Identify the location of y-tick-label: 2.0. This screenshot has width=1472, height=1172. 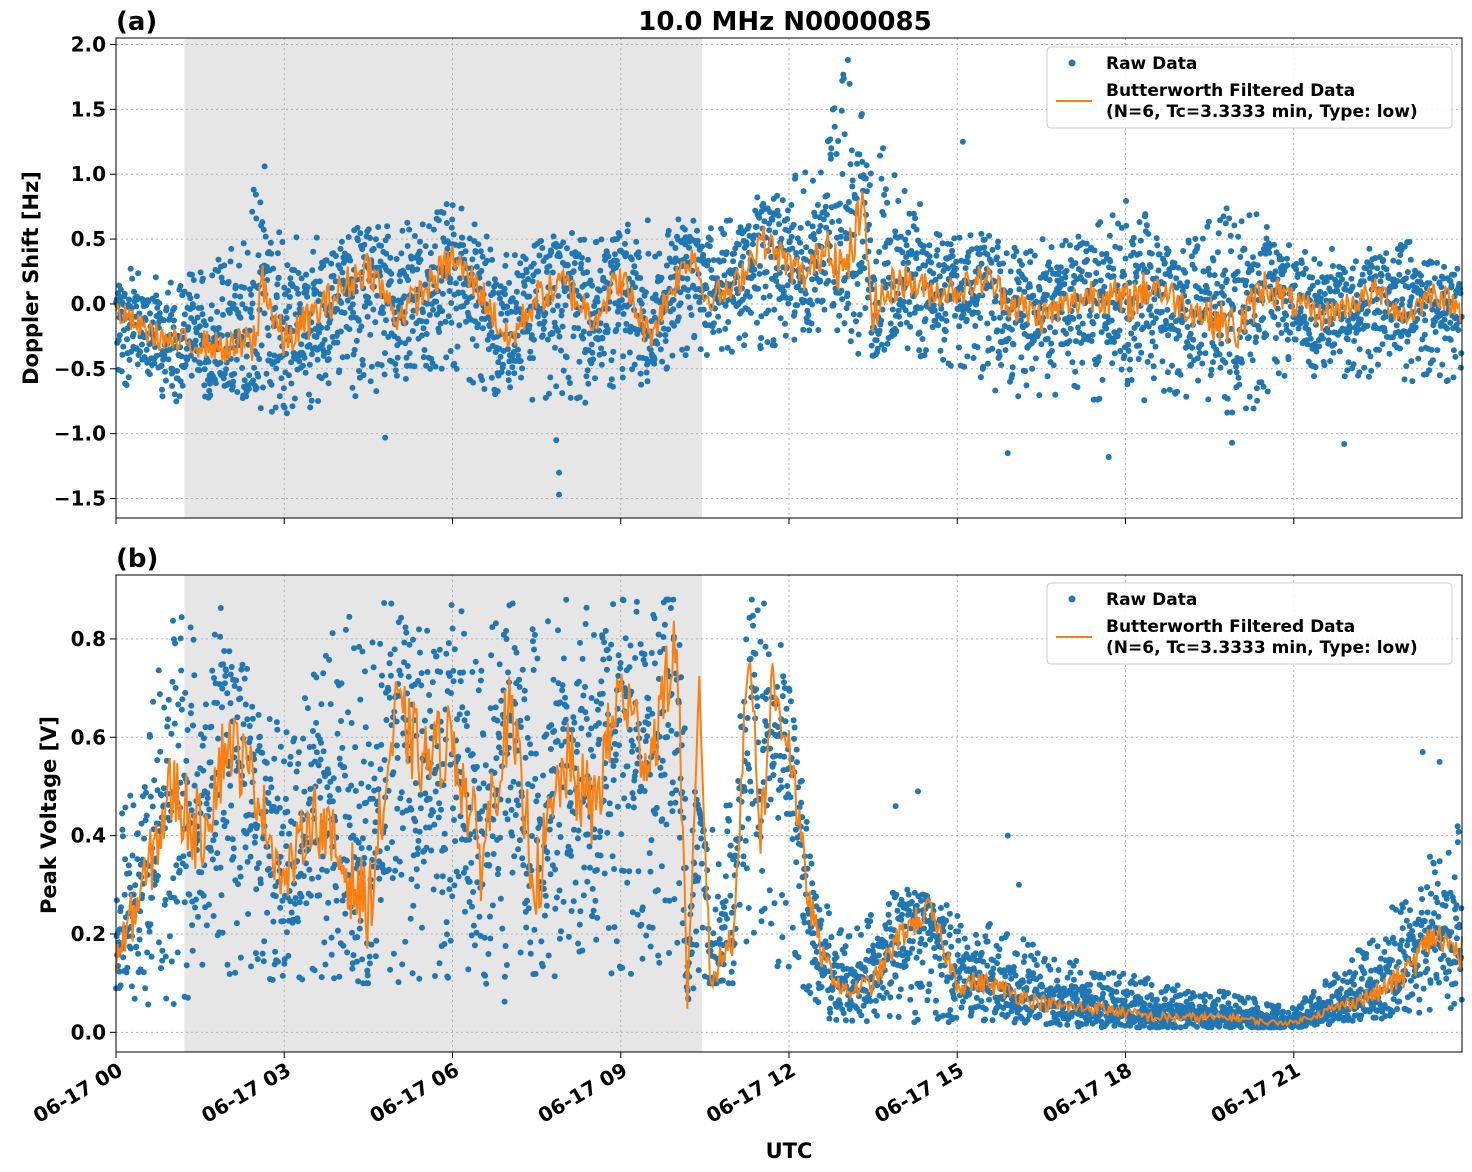
(88, 44).